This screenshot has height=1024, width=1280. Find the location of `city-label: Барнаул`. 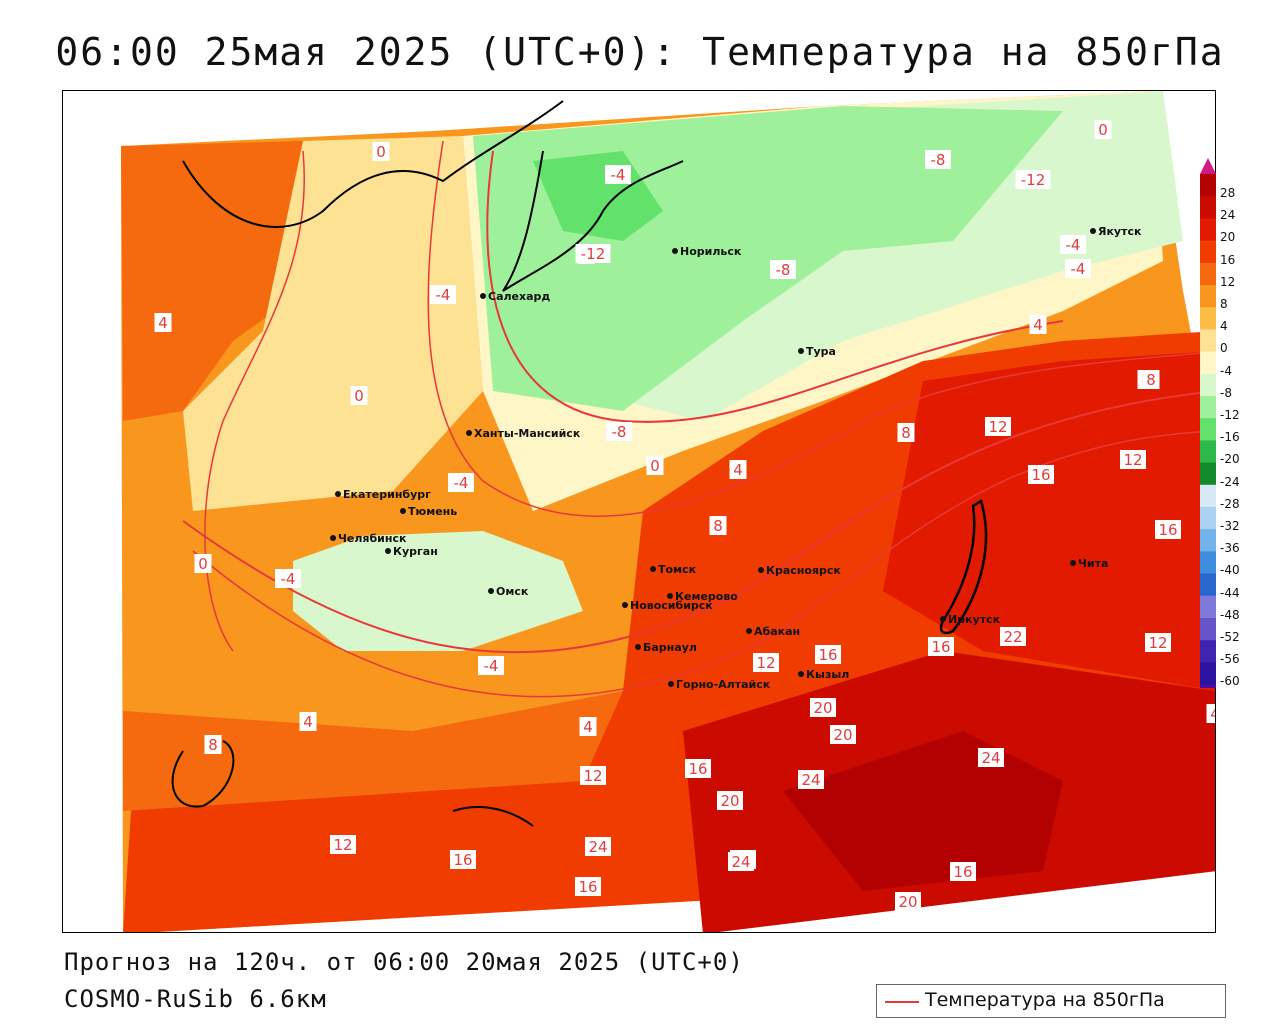

city-label: Барнаул is located at coordinates (670, 647).